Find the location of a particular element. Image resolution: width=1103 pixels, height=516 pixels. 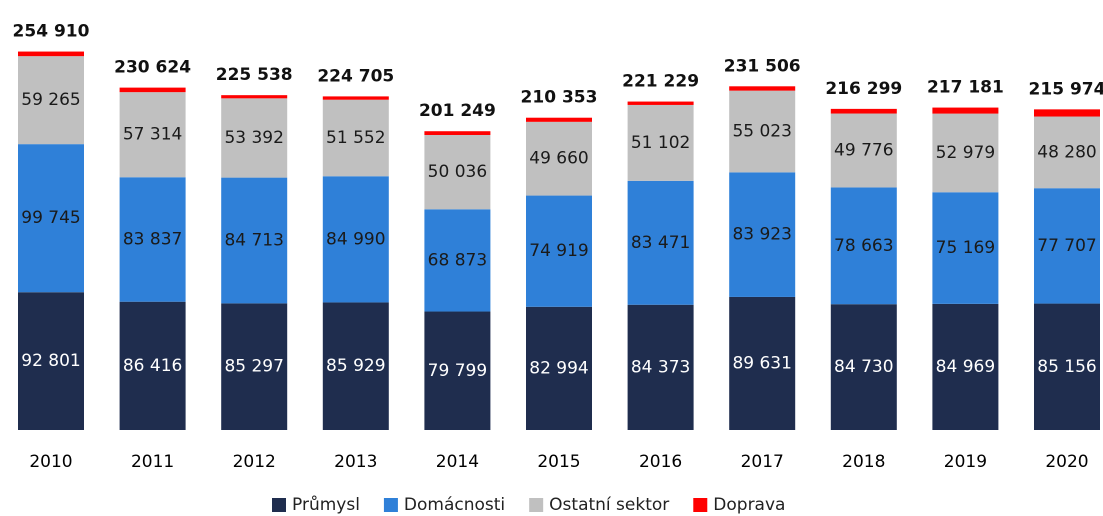

data-label: 55 023 is located at coordinates (761, 131).